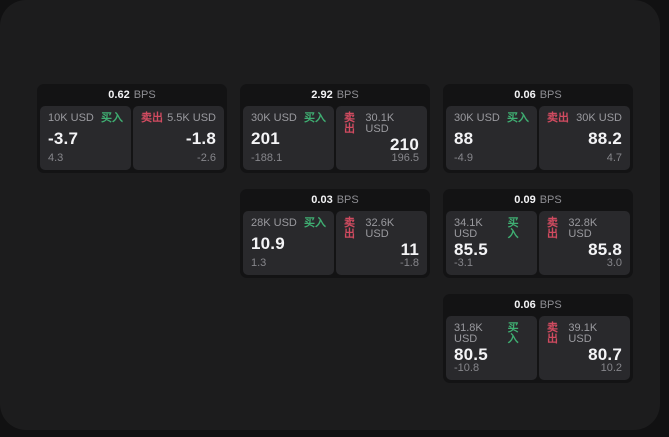 This screenshot has width=669, height=437. What do you see at coordinates (538, 200) in the screenshot?
I see `spread-header: 0.09 BPS` at bounding box center [538, 200].